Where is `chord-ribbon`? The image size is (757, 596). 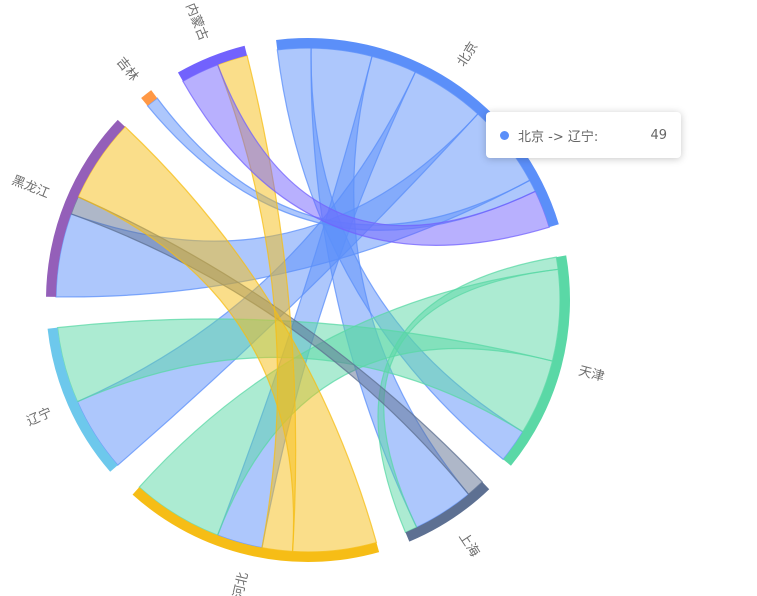
chord-ribbon is located at coordinates (366, 154).